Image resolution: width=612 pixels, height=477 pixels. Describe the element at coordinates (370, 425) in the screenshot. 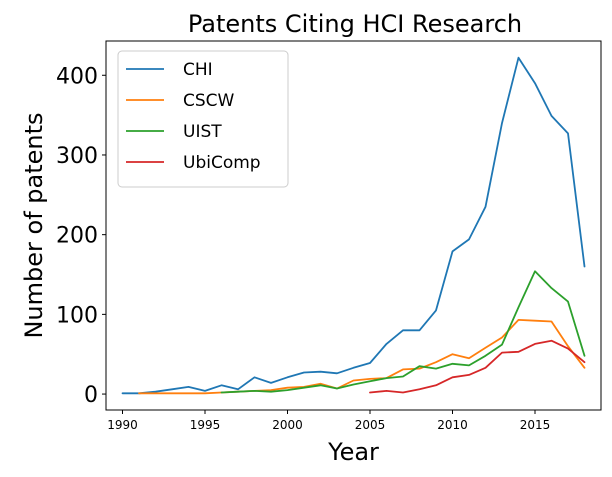

I see `x-tick-label-2005: 2005` at that location.